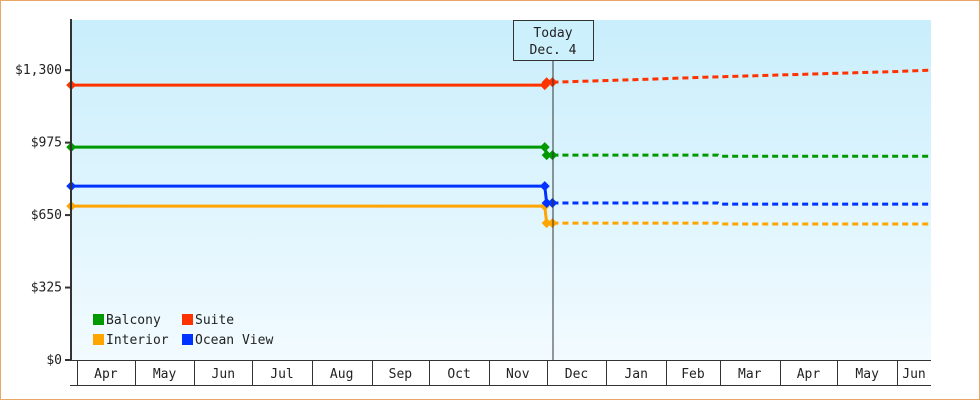 This screenshot has height=400, width=980. I want to click on x-tick-label: Feb, so click(693, 374).